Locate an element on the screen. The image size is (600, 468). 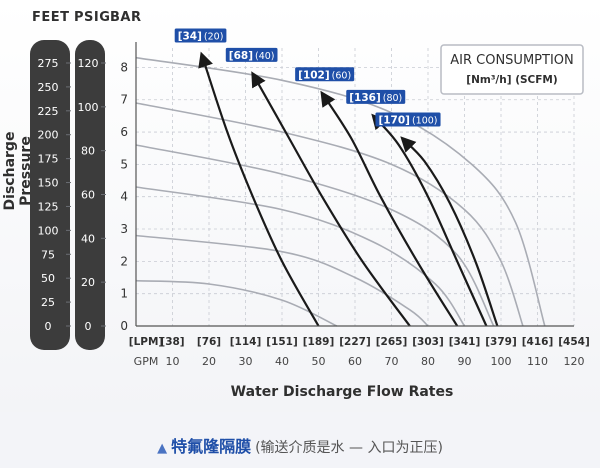
air-consumption-label: [102] (60) is located at coordinates (325, 74).